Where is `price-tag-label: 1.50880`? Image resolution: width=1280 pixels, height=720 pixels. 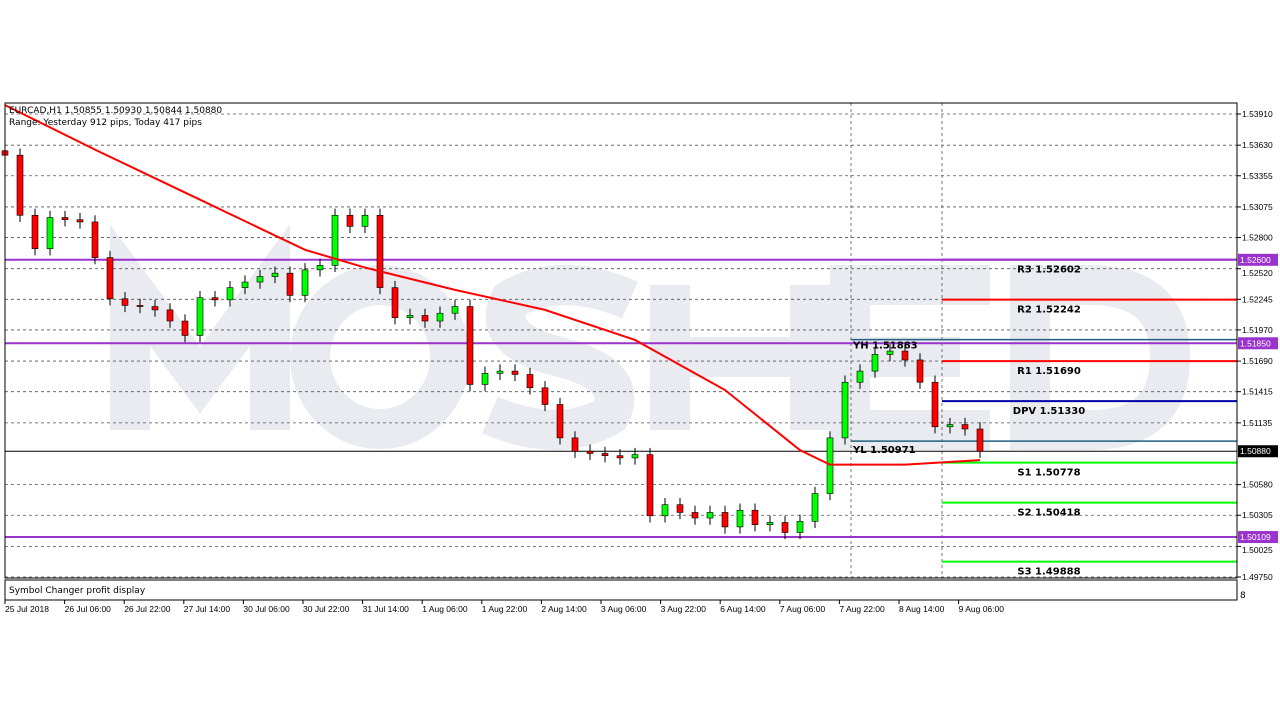 price-tag-label: 1.50880 is located at coordinates (1255, 451).